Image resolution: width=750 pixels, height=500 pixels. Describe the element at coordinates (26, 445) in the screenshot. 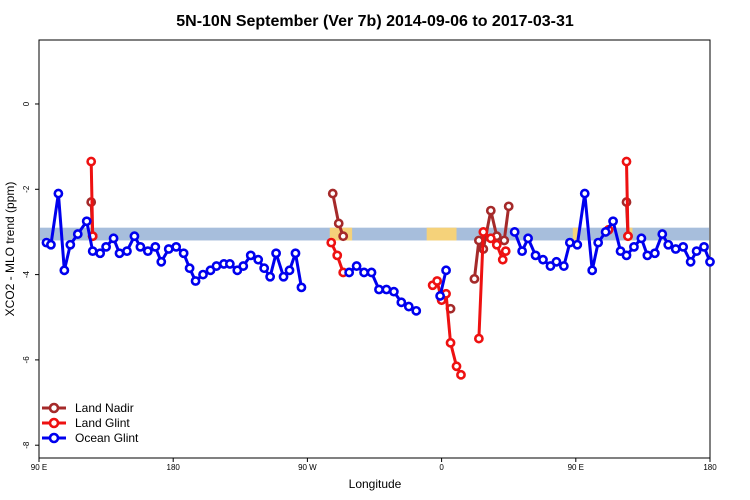

I see `y-tick-label: -8` at that location.